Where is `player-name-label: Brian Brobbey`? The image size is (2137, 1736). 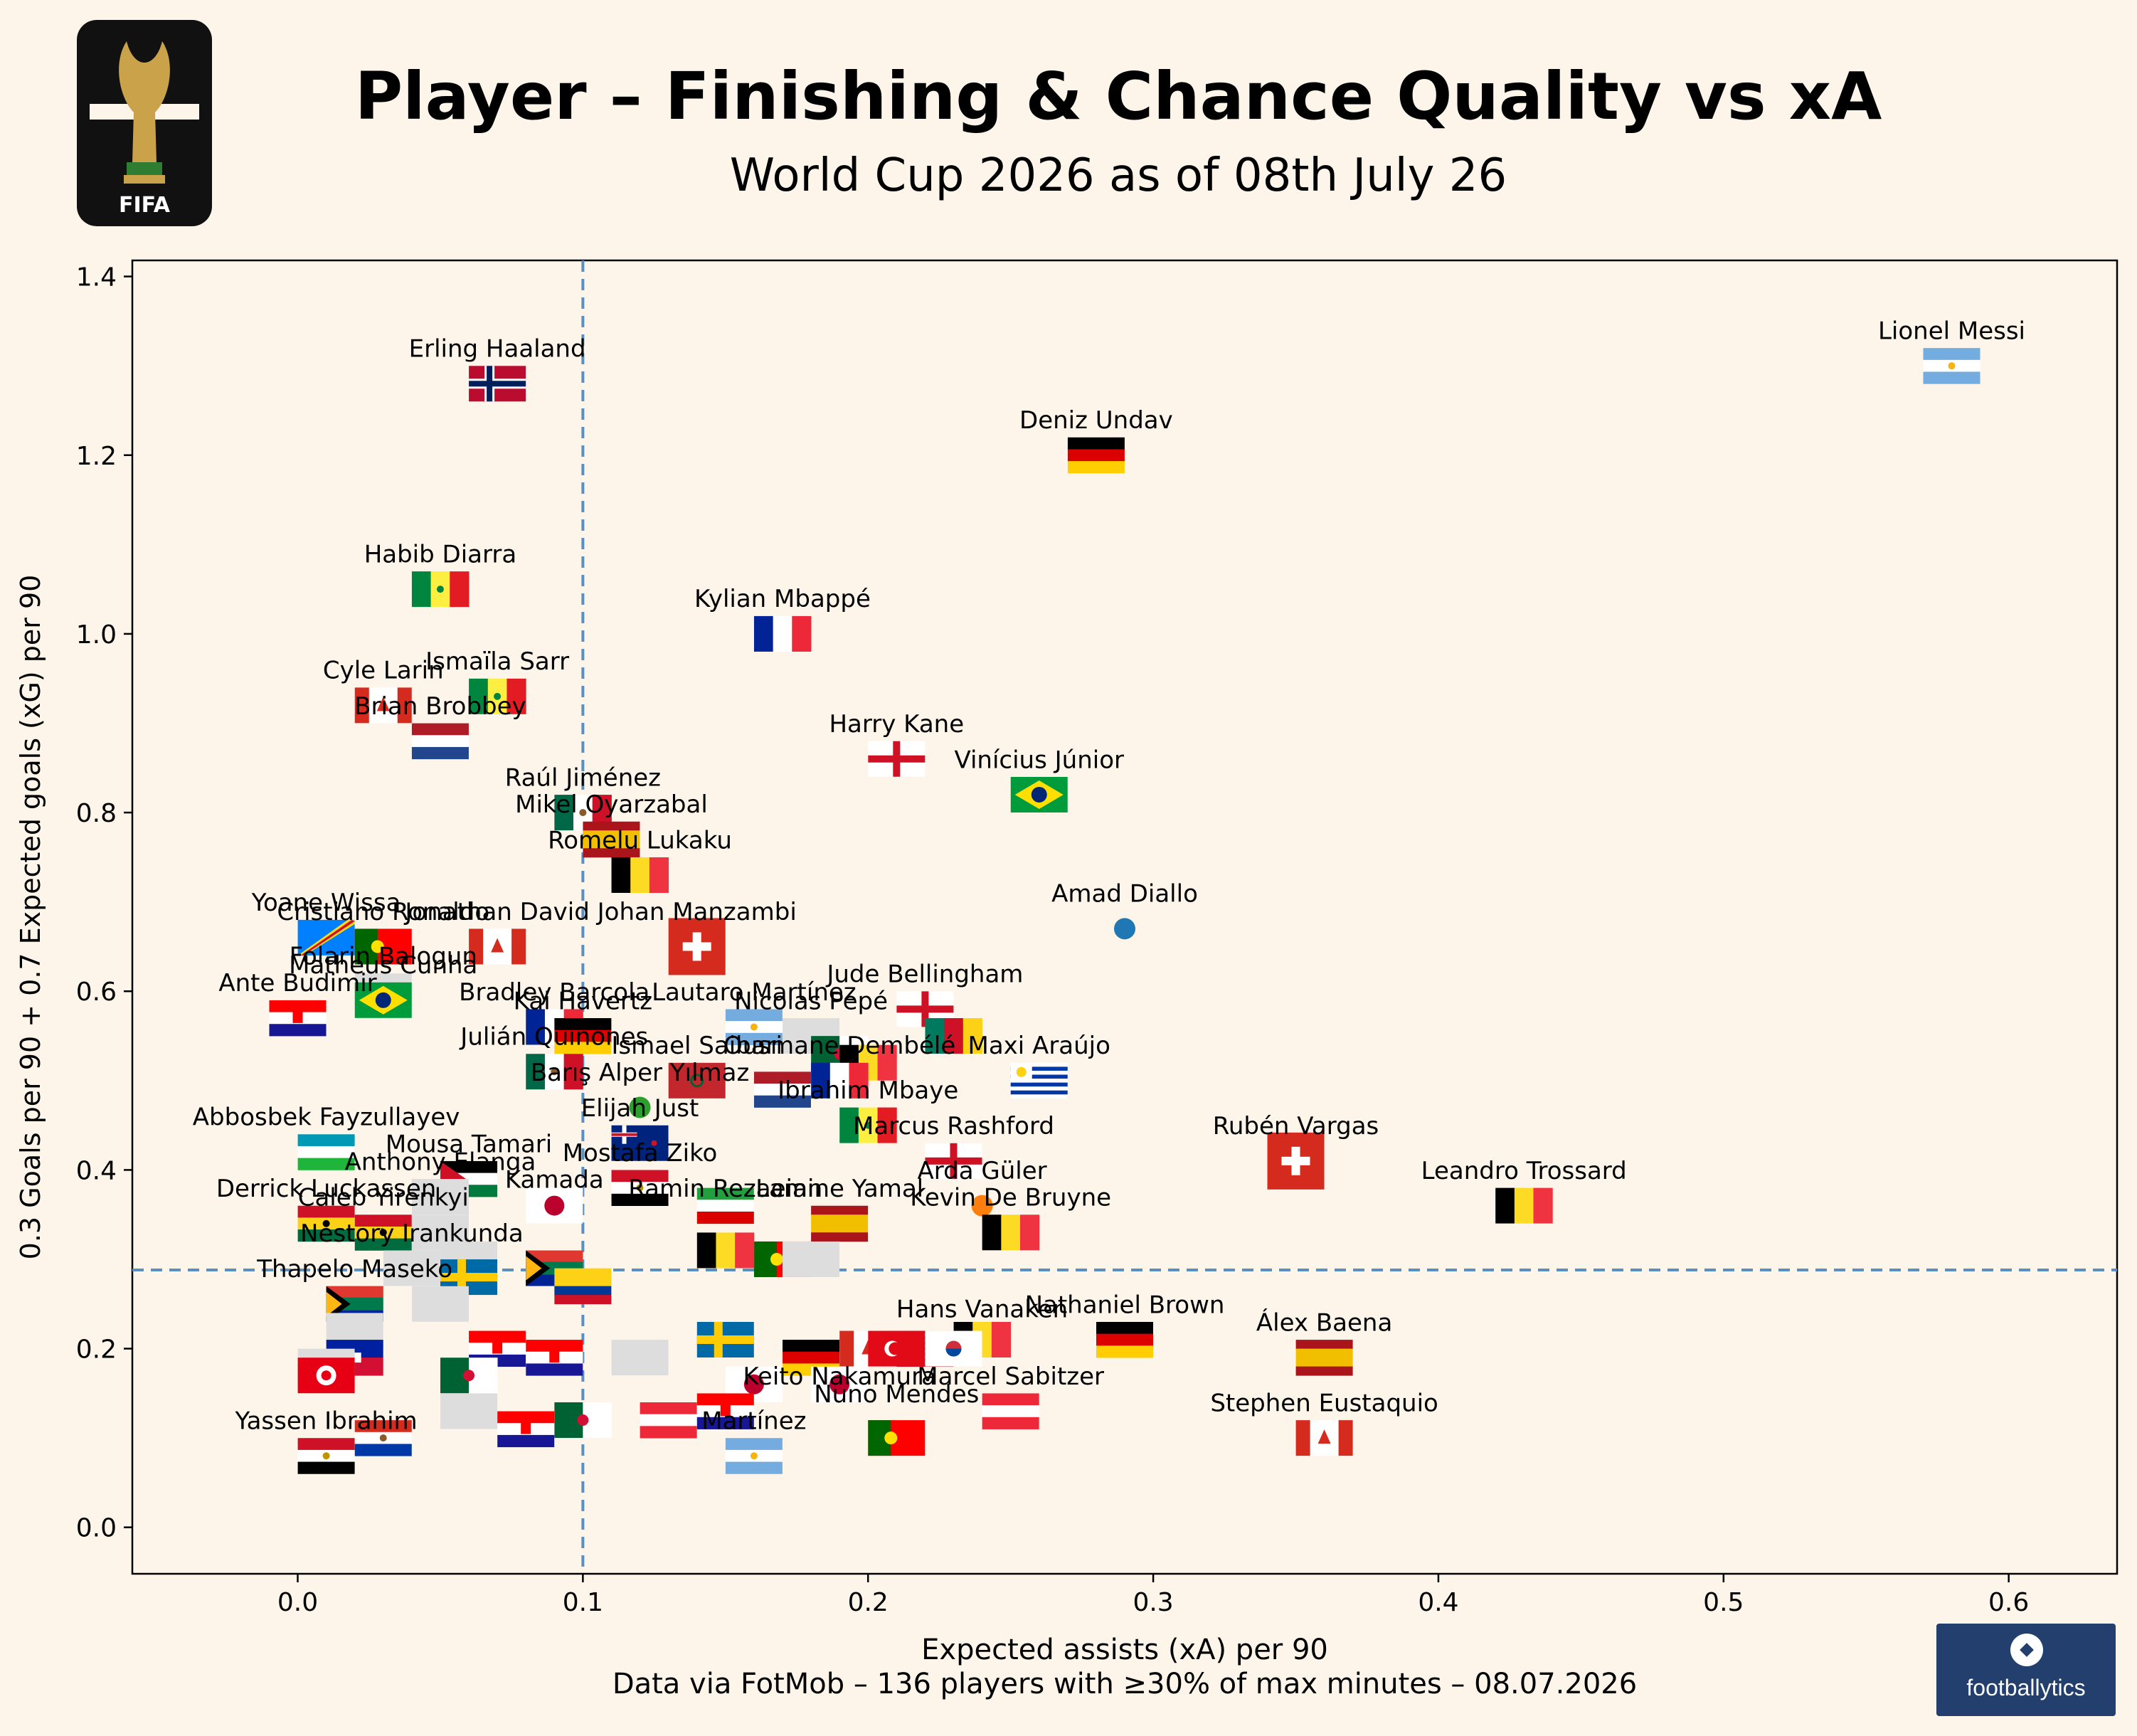
player-name-label: Brian Brobbey is located at coordinates (440, 707).